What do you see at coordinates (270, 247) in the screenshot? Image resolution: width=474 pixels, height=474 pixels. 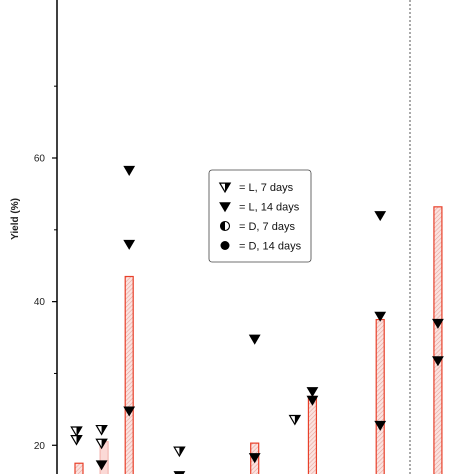 I see `legend-label-4: = D, 14 days` at bounding box center [270, 247].